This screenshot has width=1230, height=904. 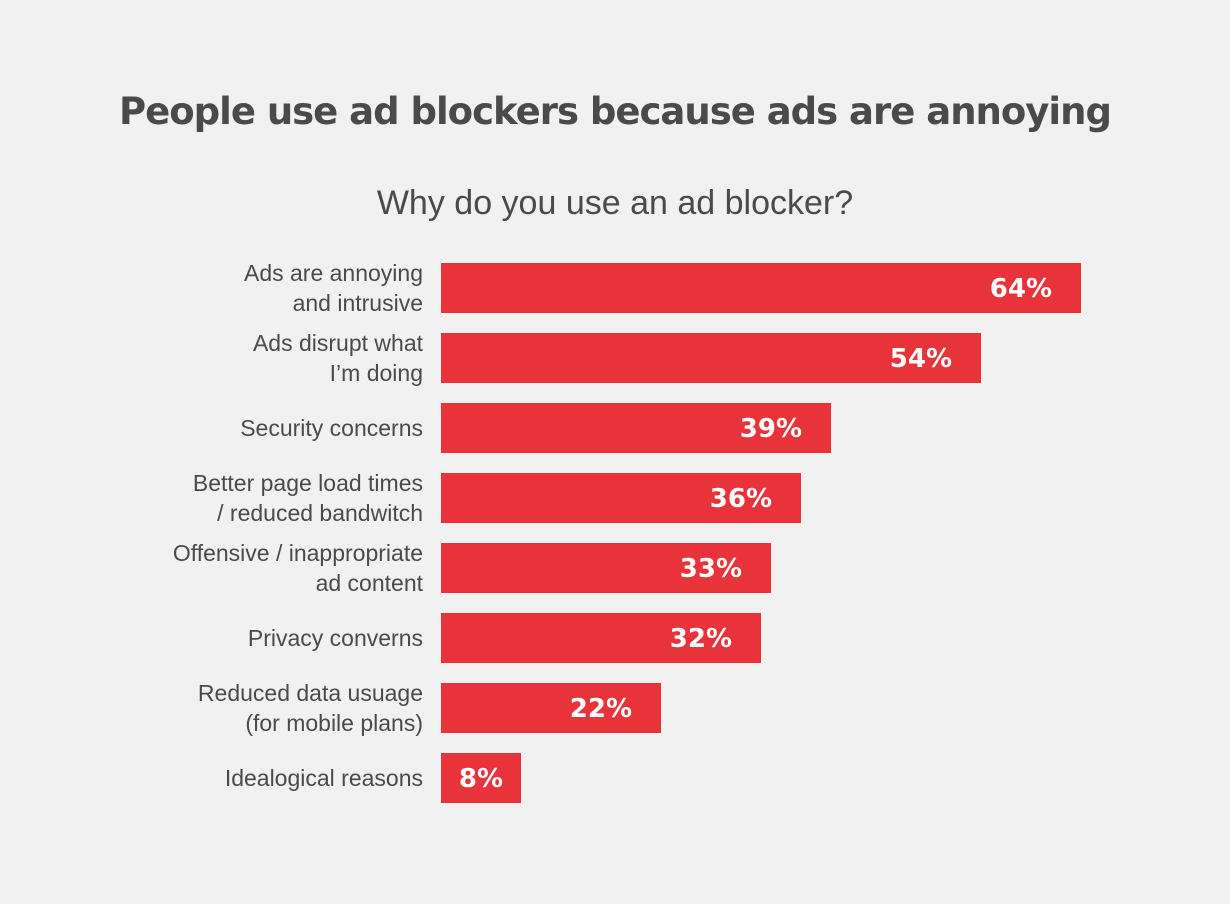 What do you see at coordinates (711, 569) in the screenshot?
I see `bar-value-label: 33%` at bounding box center [711, 569].